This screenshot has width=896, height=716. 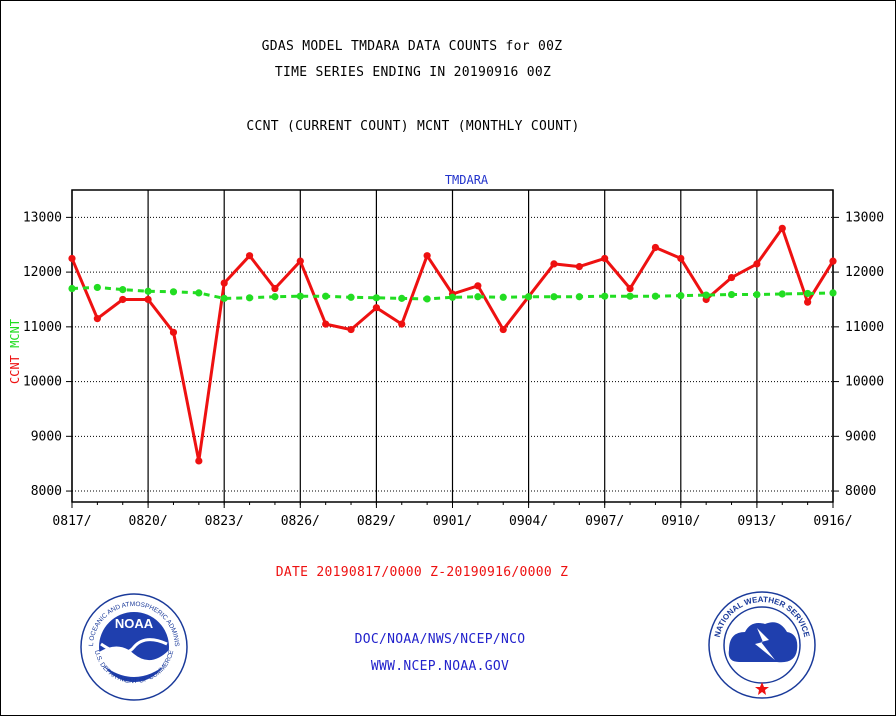 What do you see at coordinates (832, 521) in the screenshot?
I see `x-tick-label: 0916/` at bounding box center [832, 521].